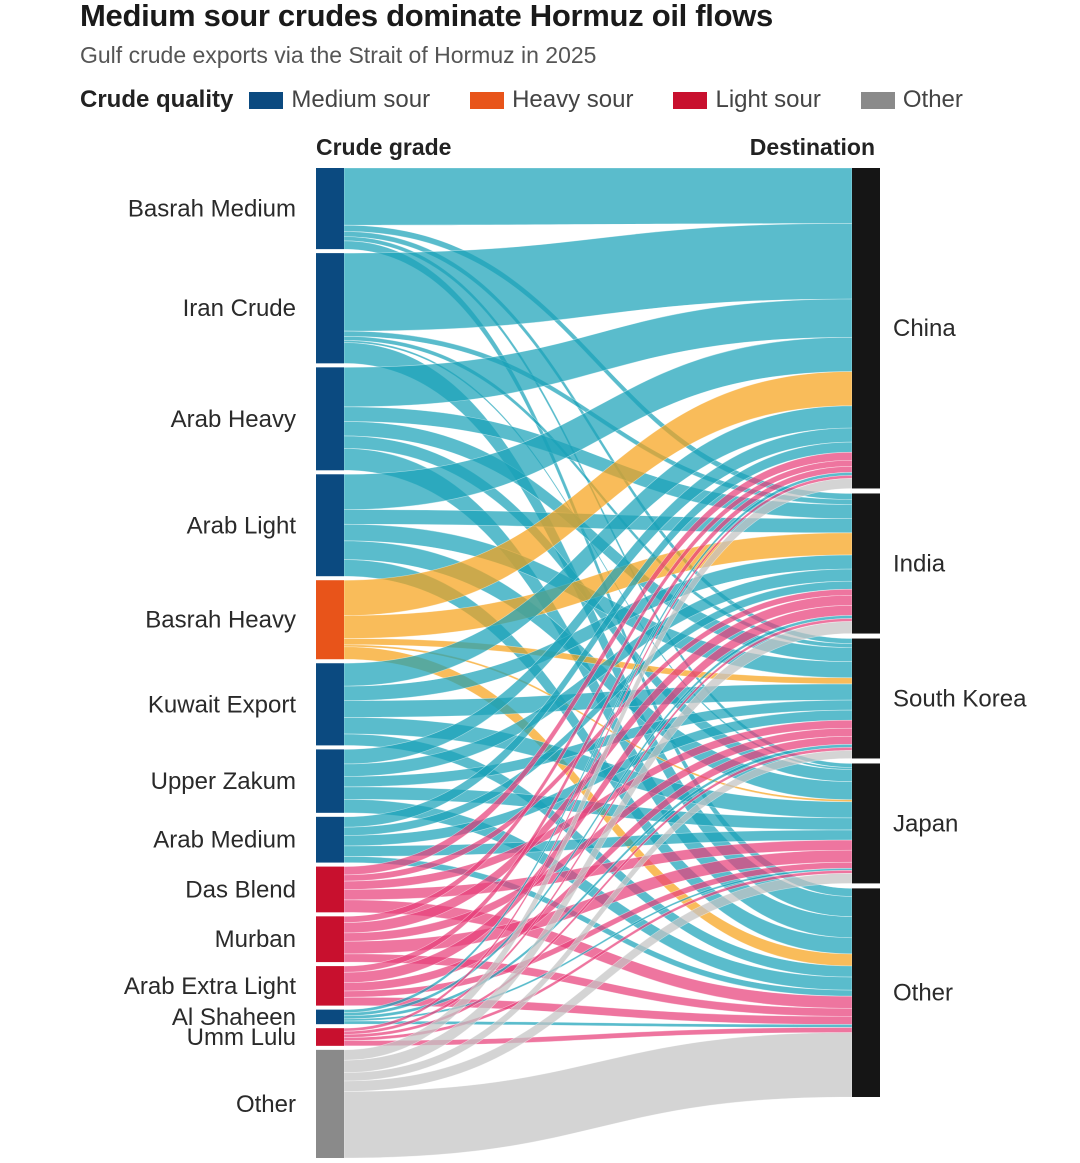 This screenshot has width=1080, height=1163. I want to click on flow-basrah-medium-to-china, so click(598, 196).